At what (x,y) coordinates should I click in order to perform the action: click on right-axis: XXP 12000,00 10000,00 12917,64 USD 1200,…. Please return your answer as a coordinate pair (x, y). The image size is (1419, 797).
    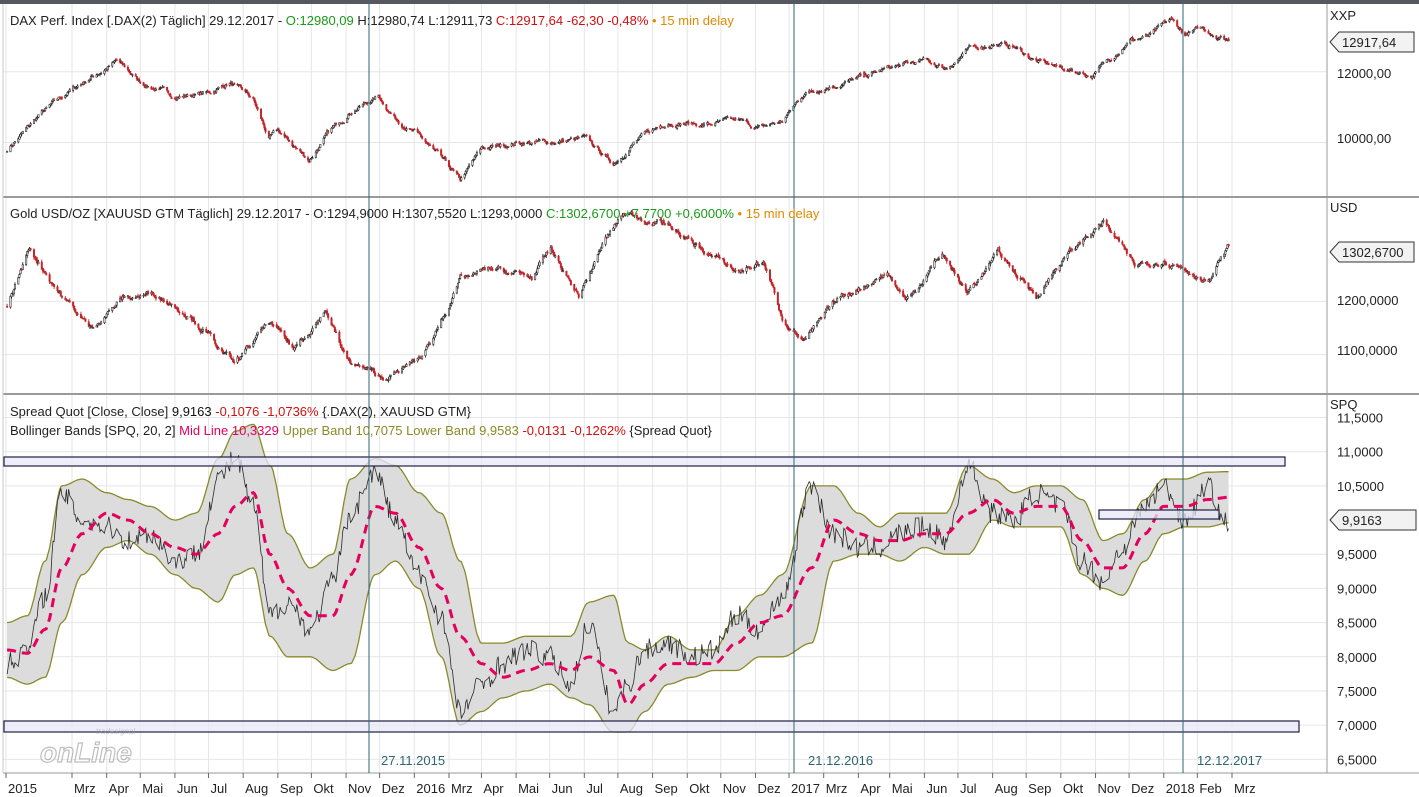
    Looking at the image, I should click on (1373, 387).